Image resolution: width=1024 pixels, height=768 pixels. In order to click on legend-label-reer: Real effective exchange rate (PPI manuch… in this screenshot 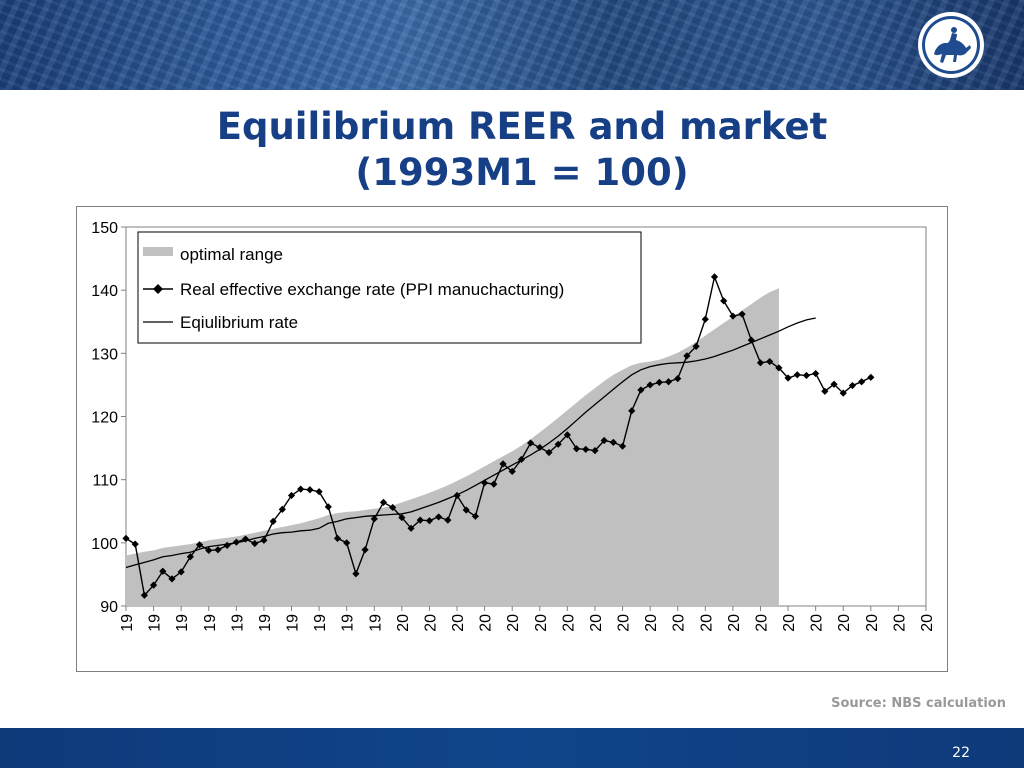, I will do `click(372, 289)`.